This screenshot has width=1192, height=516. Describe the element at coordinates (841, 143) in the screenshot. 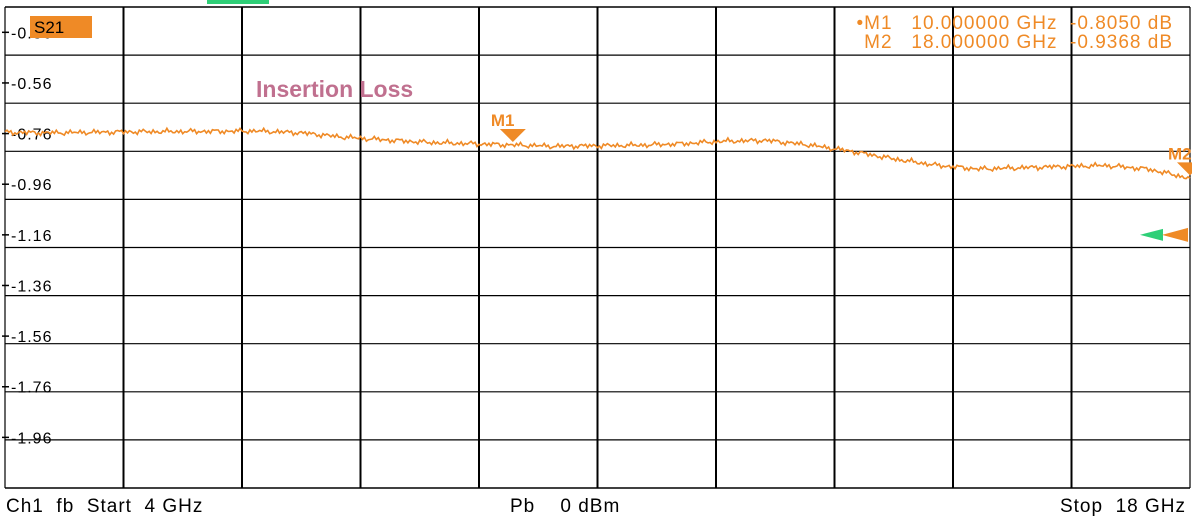

I see `markers: M1 M2` at that location.